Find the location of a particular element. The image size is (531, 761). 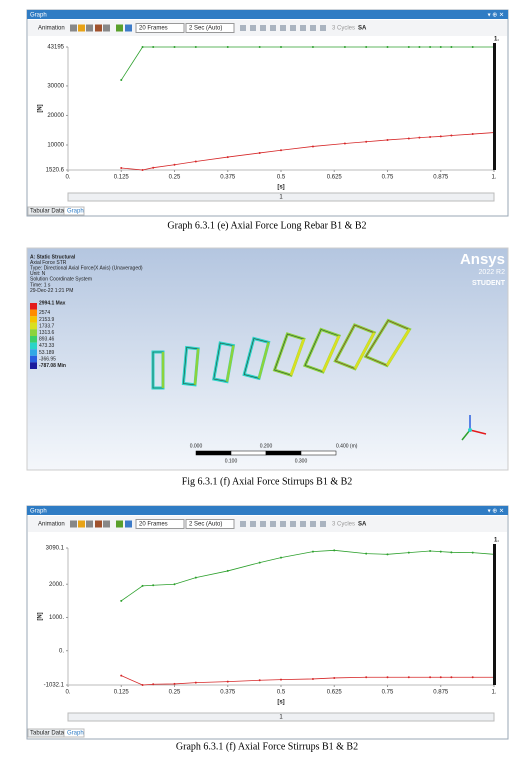

legend-label: 473.33 is located at coordinates (47, 346).